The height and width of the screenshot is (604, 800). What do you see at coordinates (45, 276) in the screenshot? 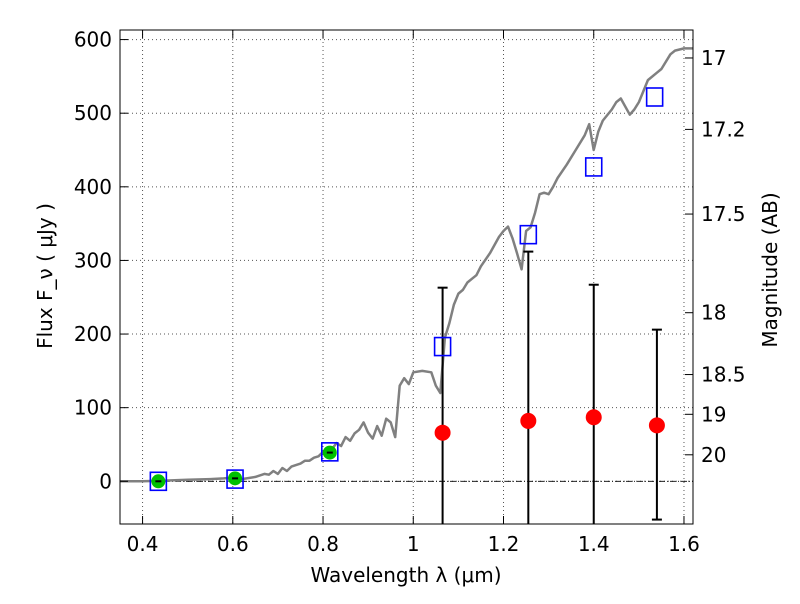
I see `y-axis-title: Flux F_ν ( μJy )` at bounding box center [45, 276].